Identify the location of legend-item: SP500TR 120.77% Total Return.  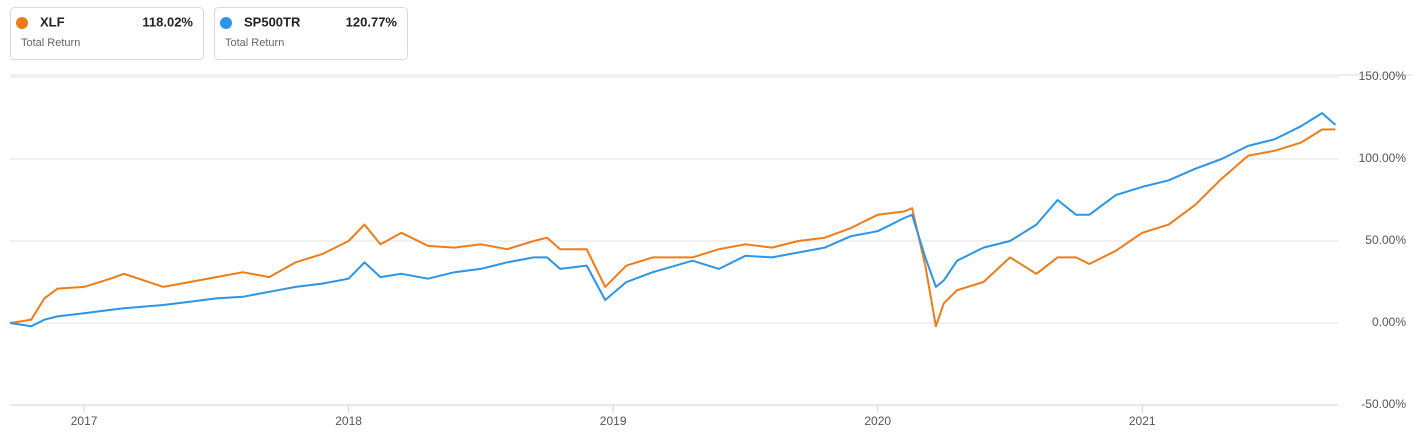
(311, 33).